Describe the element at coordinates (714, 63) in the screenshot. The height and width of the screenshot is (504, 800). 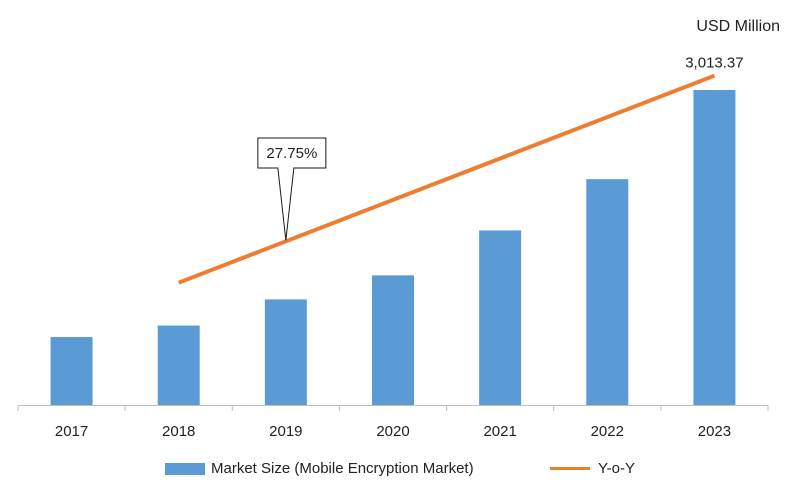
I see `last-bar-value-label: 3,013.37` at that location.